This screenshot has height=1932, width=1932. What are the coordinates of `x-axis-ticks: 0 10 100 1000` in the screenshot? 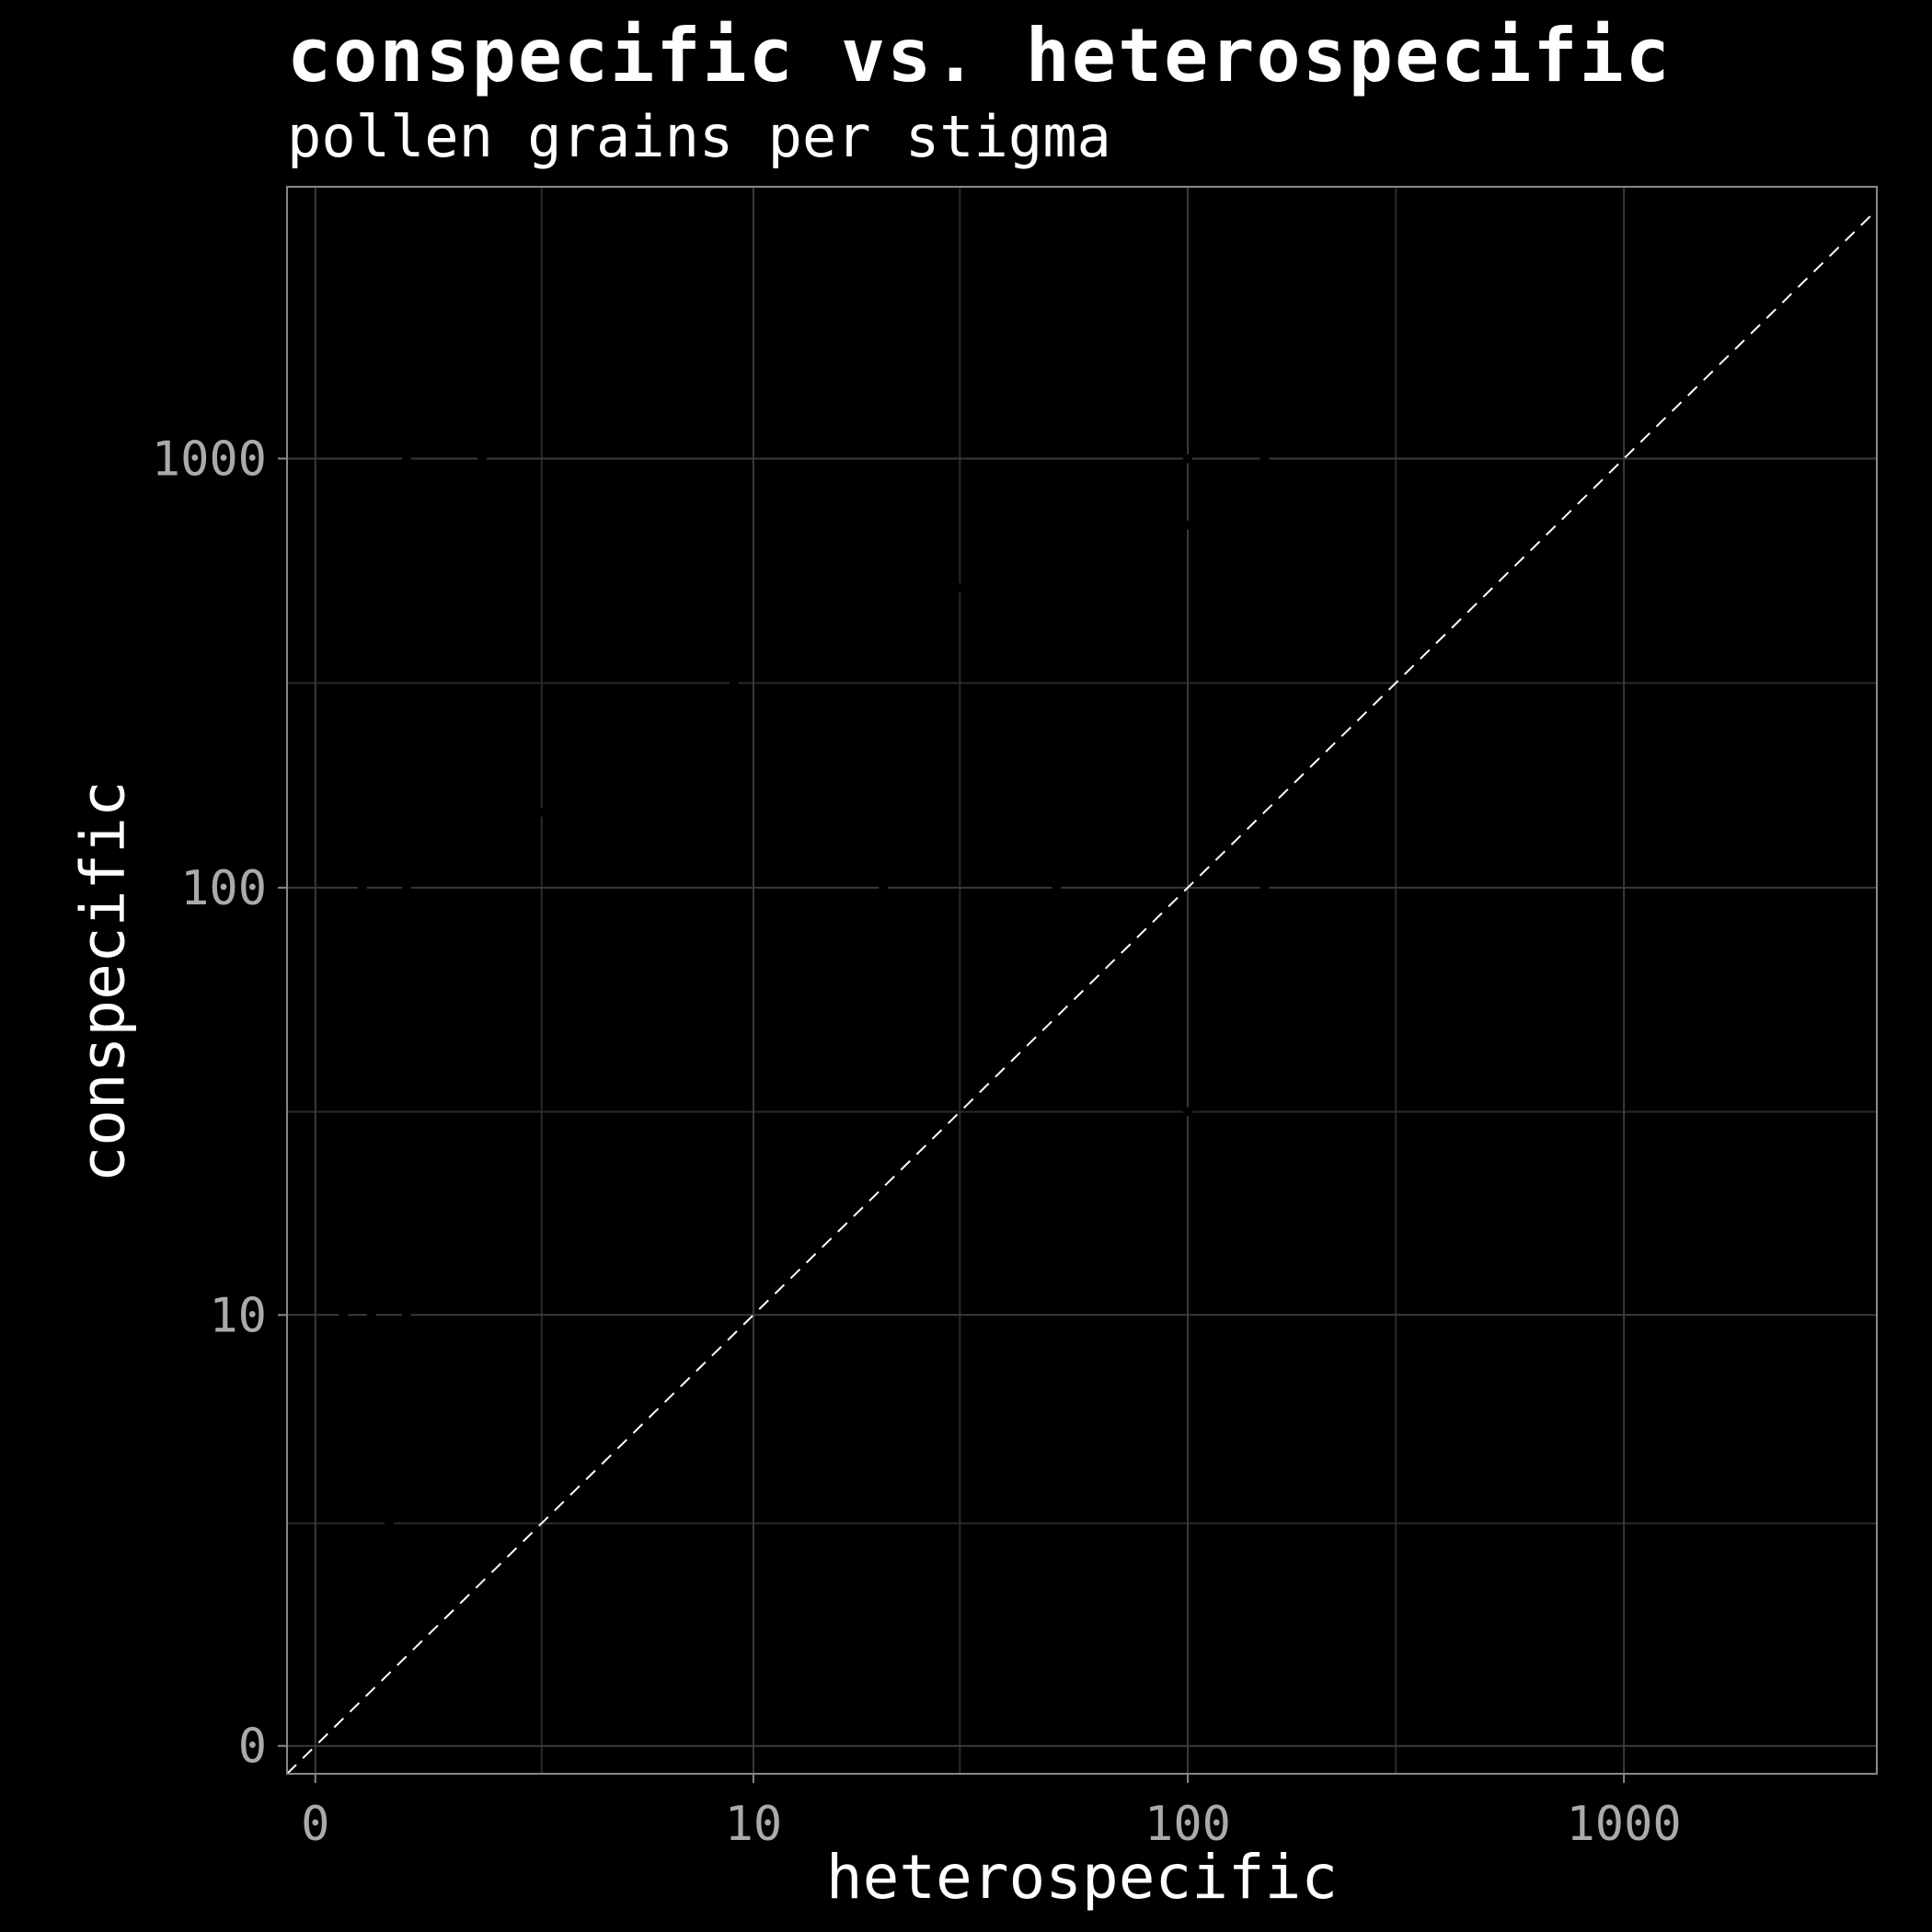 It's located at (991, 1813).